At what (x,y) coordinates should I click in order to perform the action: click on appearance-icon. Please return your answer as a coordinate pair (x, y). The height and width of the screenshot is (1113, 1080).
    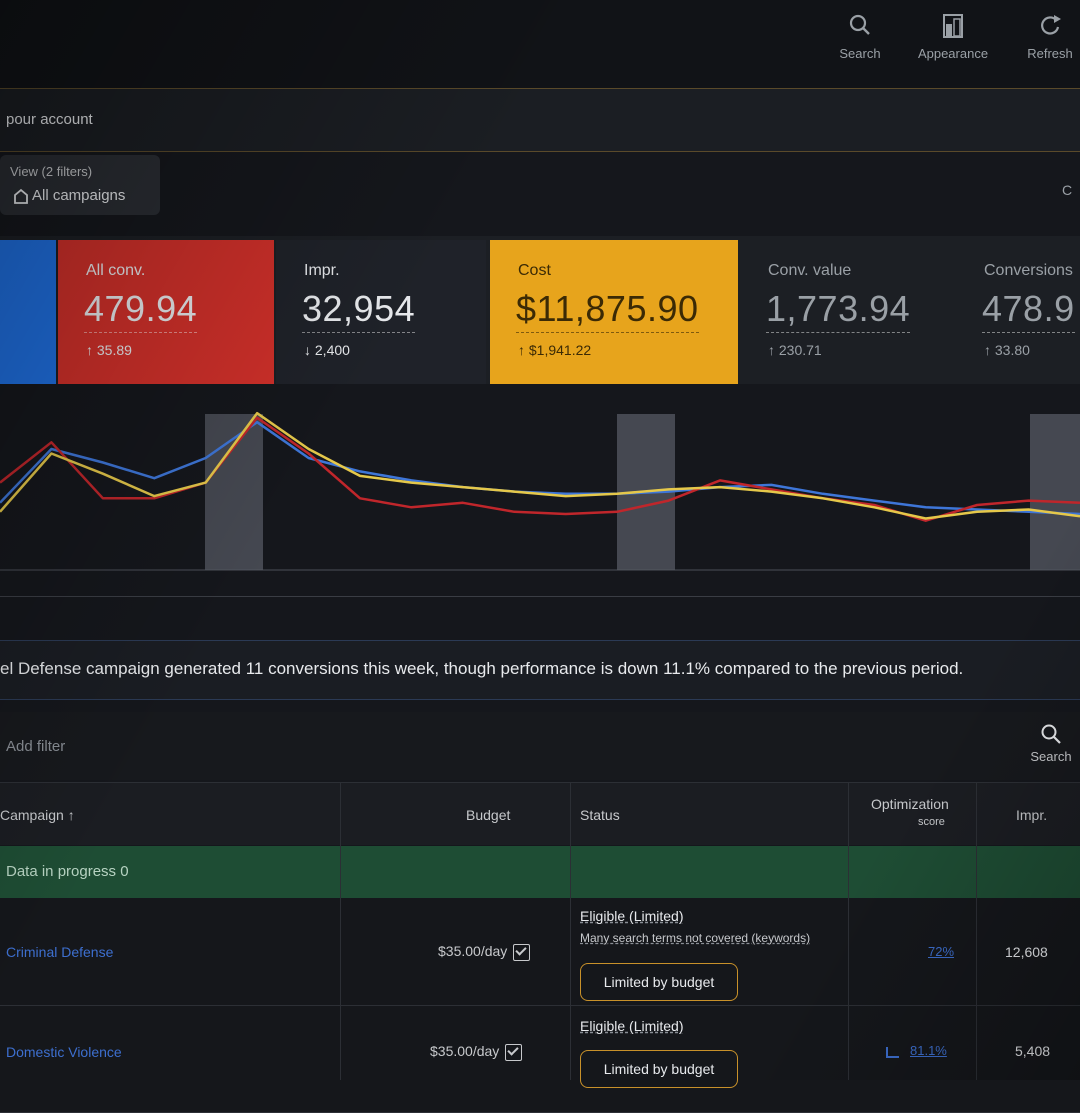
    Looking at the image, I should click on (953, 26).